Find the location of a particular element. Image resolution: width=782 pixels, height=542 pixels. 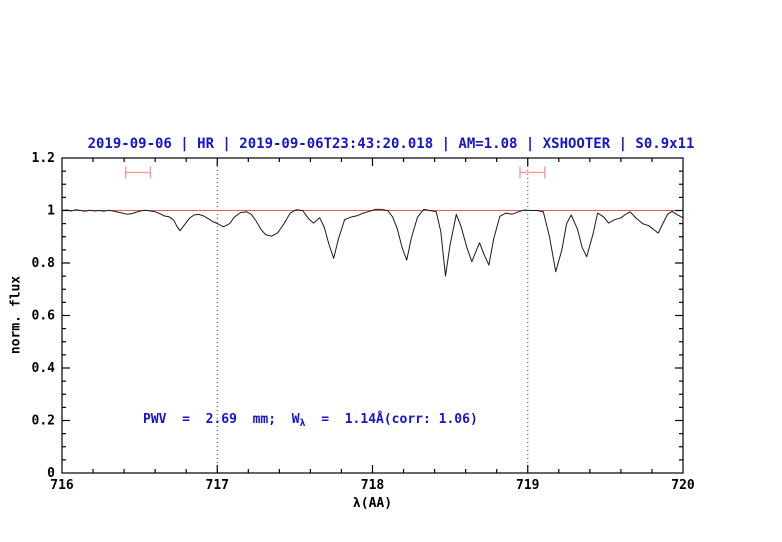

x-axis-label: λ(AA) is located at coordinates (372, 503).